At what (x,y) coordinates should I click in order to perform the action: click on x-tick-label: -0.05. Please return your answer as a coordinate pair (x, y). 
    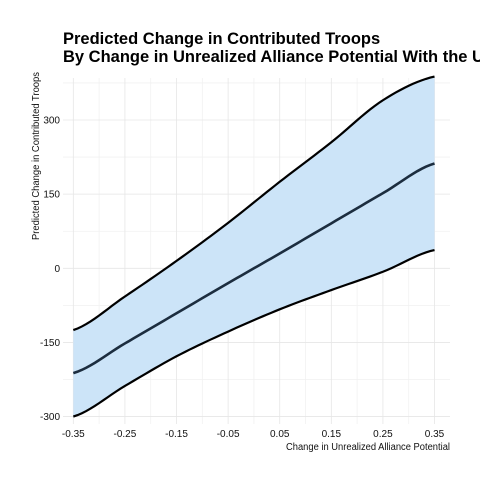
    Looking at the image, I should click on (228, 434).